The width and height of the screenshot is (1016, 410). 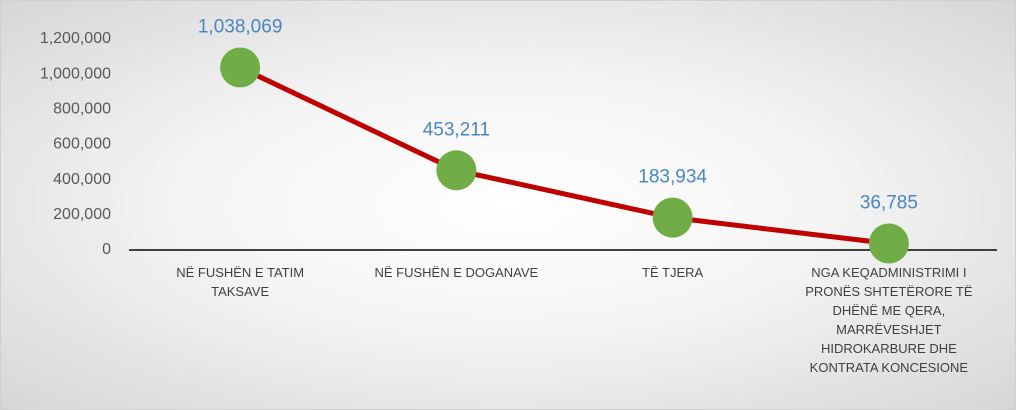 I want to click on x-tick-label: NË FUSHËN E TATIM TAKSAVE, so click(x=240, y=282).